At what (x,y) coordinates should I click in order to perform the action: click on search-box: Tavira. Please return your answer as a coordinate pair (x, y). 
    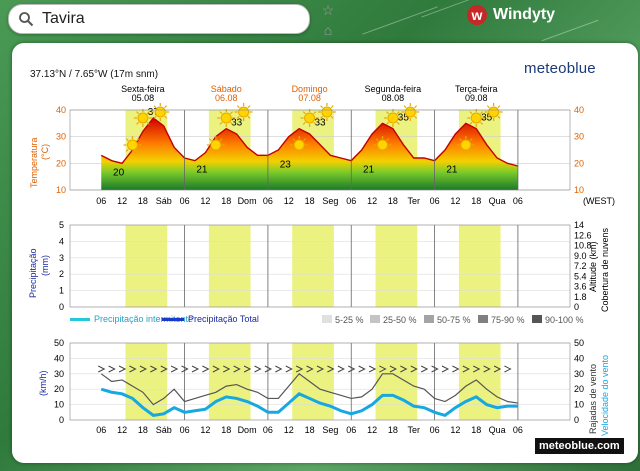
    Looking at the image, I should click on (159, 19).